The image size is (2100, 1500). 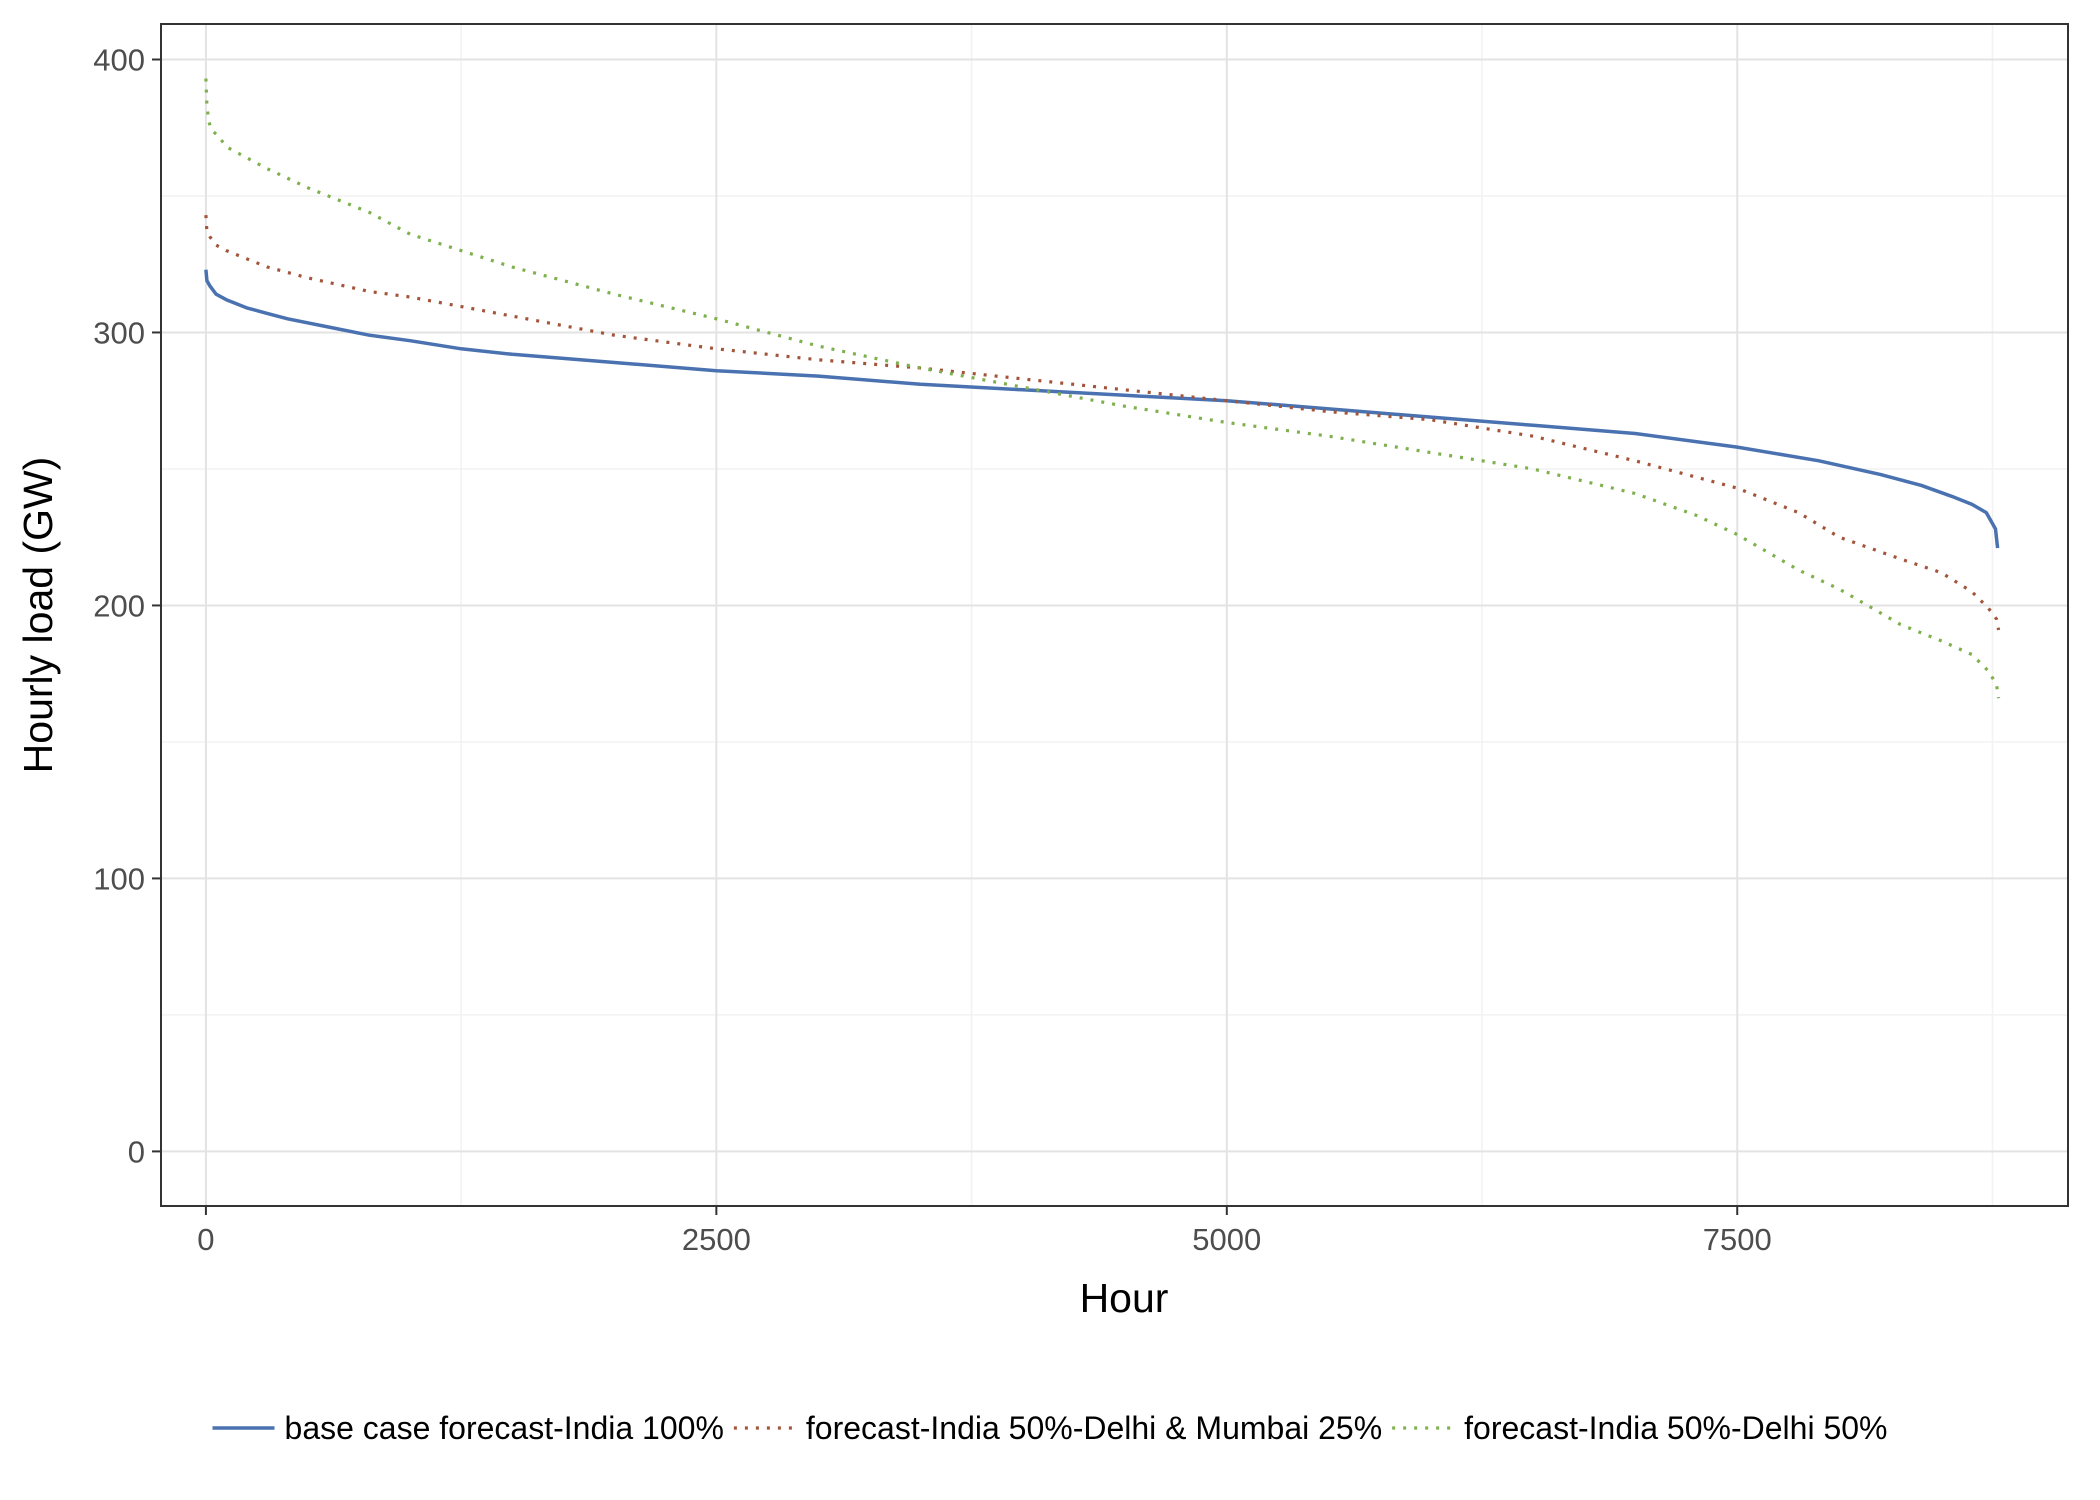 What do you see at coordinates (504, 1428) in the screenshot?
I see `legend-label-1: base case forecast-India 100%` at bounding box center [504, 1428].